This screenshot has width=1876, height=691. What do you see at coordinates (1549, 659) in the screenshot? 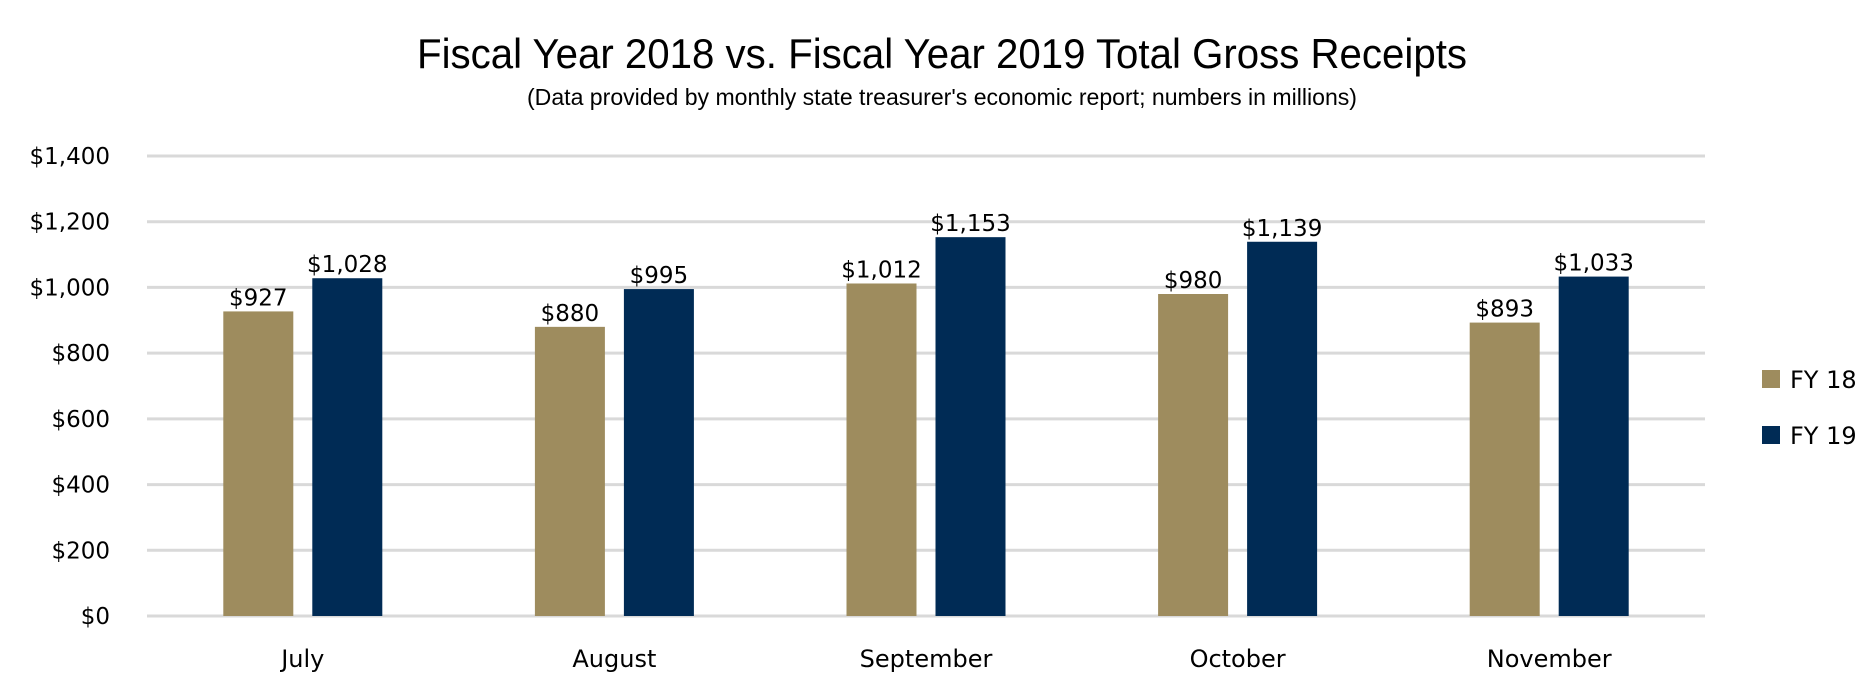
I see `x-tick-label: November` at bounding box center [1549, 659].